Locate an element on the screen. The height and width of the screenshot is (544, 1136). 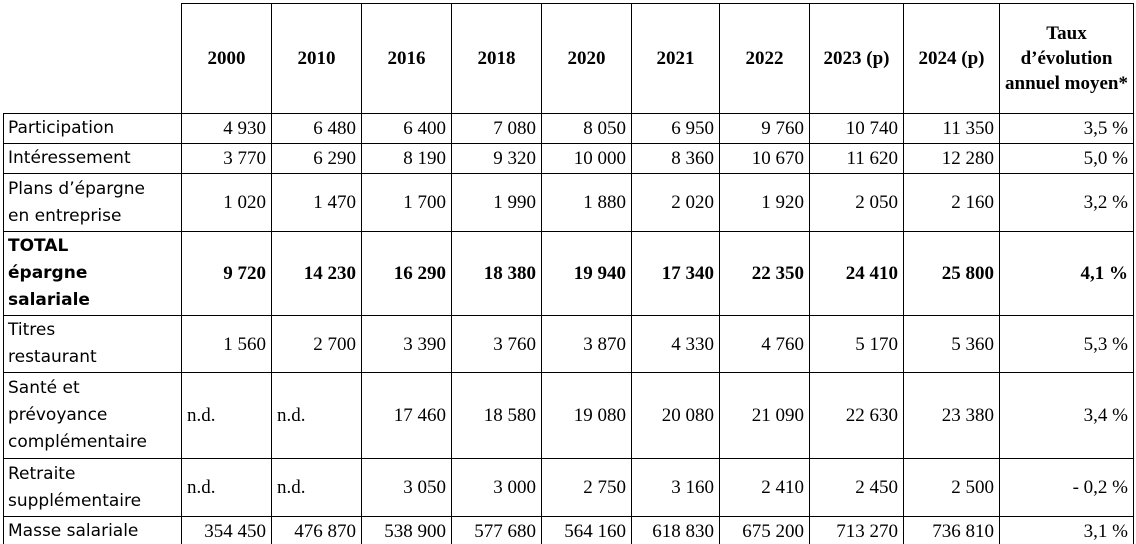
table-cell: 17 340 is located at coordinates (675, 273).